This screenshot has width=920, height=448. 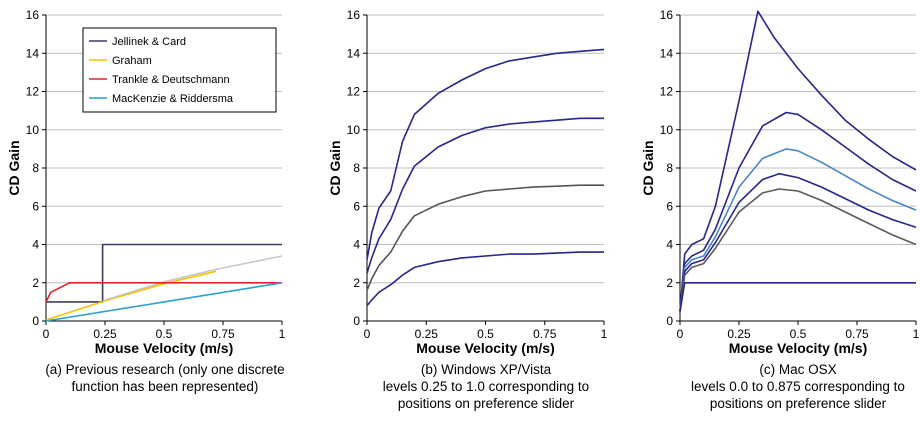 I want to click on caption-line: (b) Windows XP/Vista, so click(x=486, y=369).